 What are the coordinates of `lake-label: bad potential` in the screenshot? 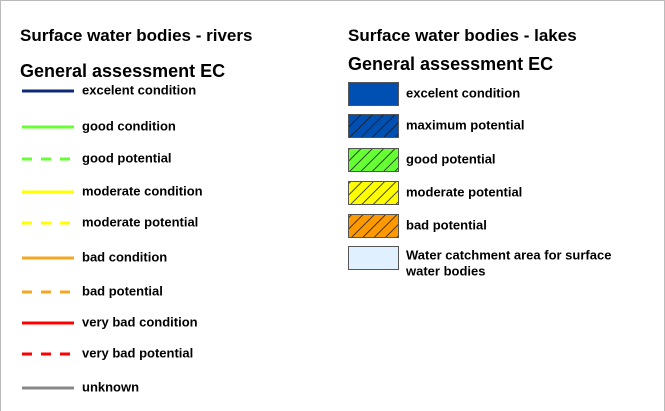 It's located at (446, 224).